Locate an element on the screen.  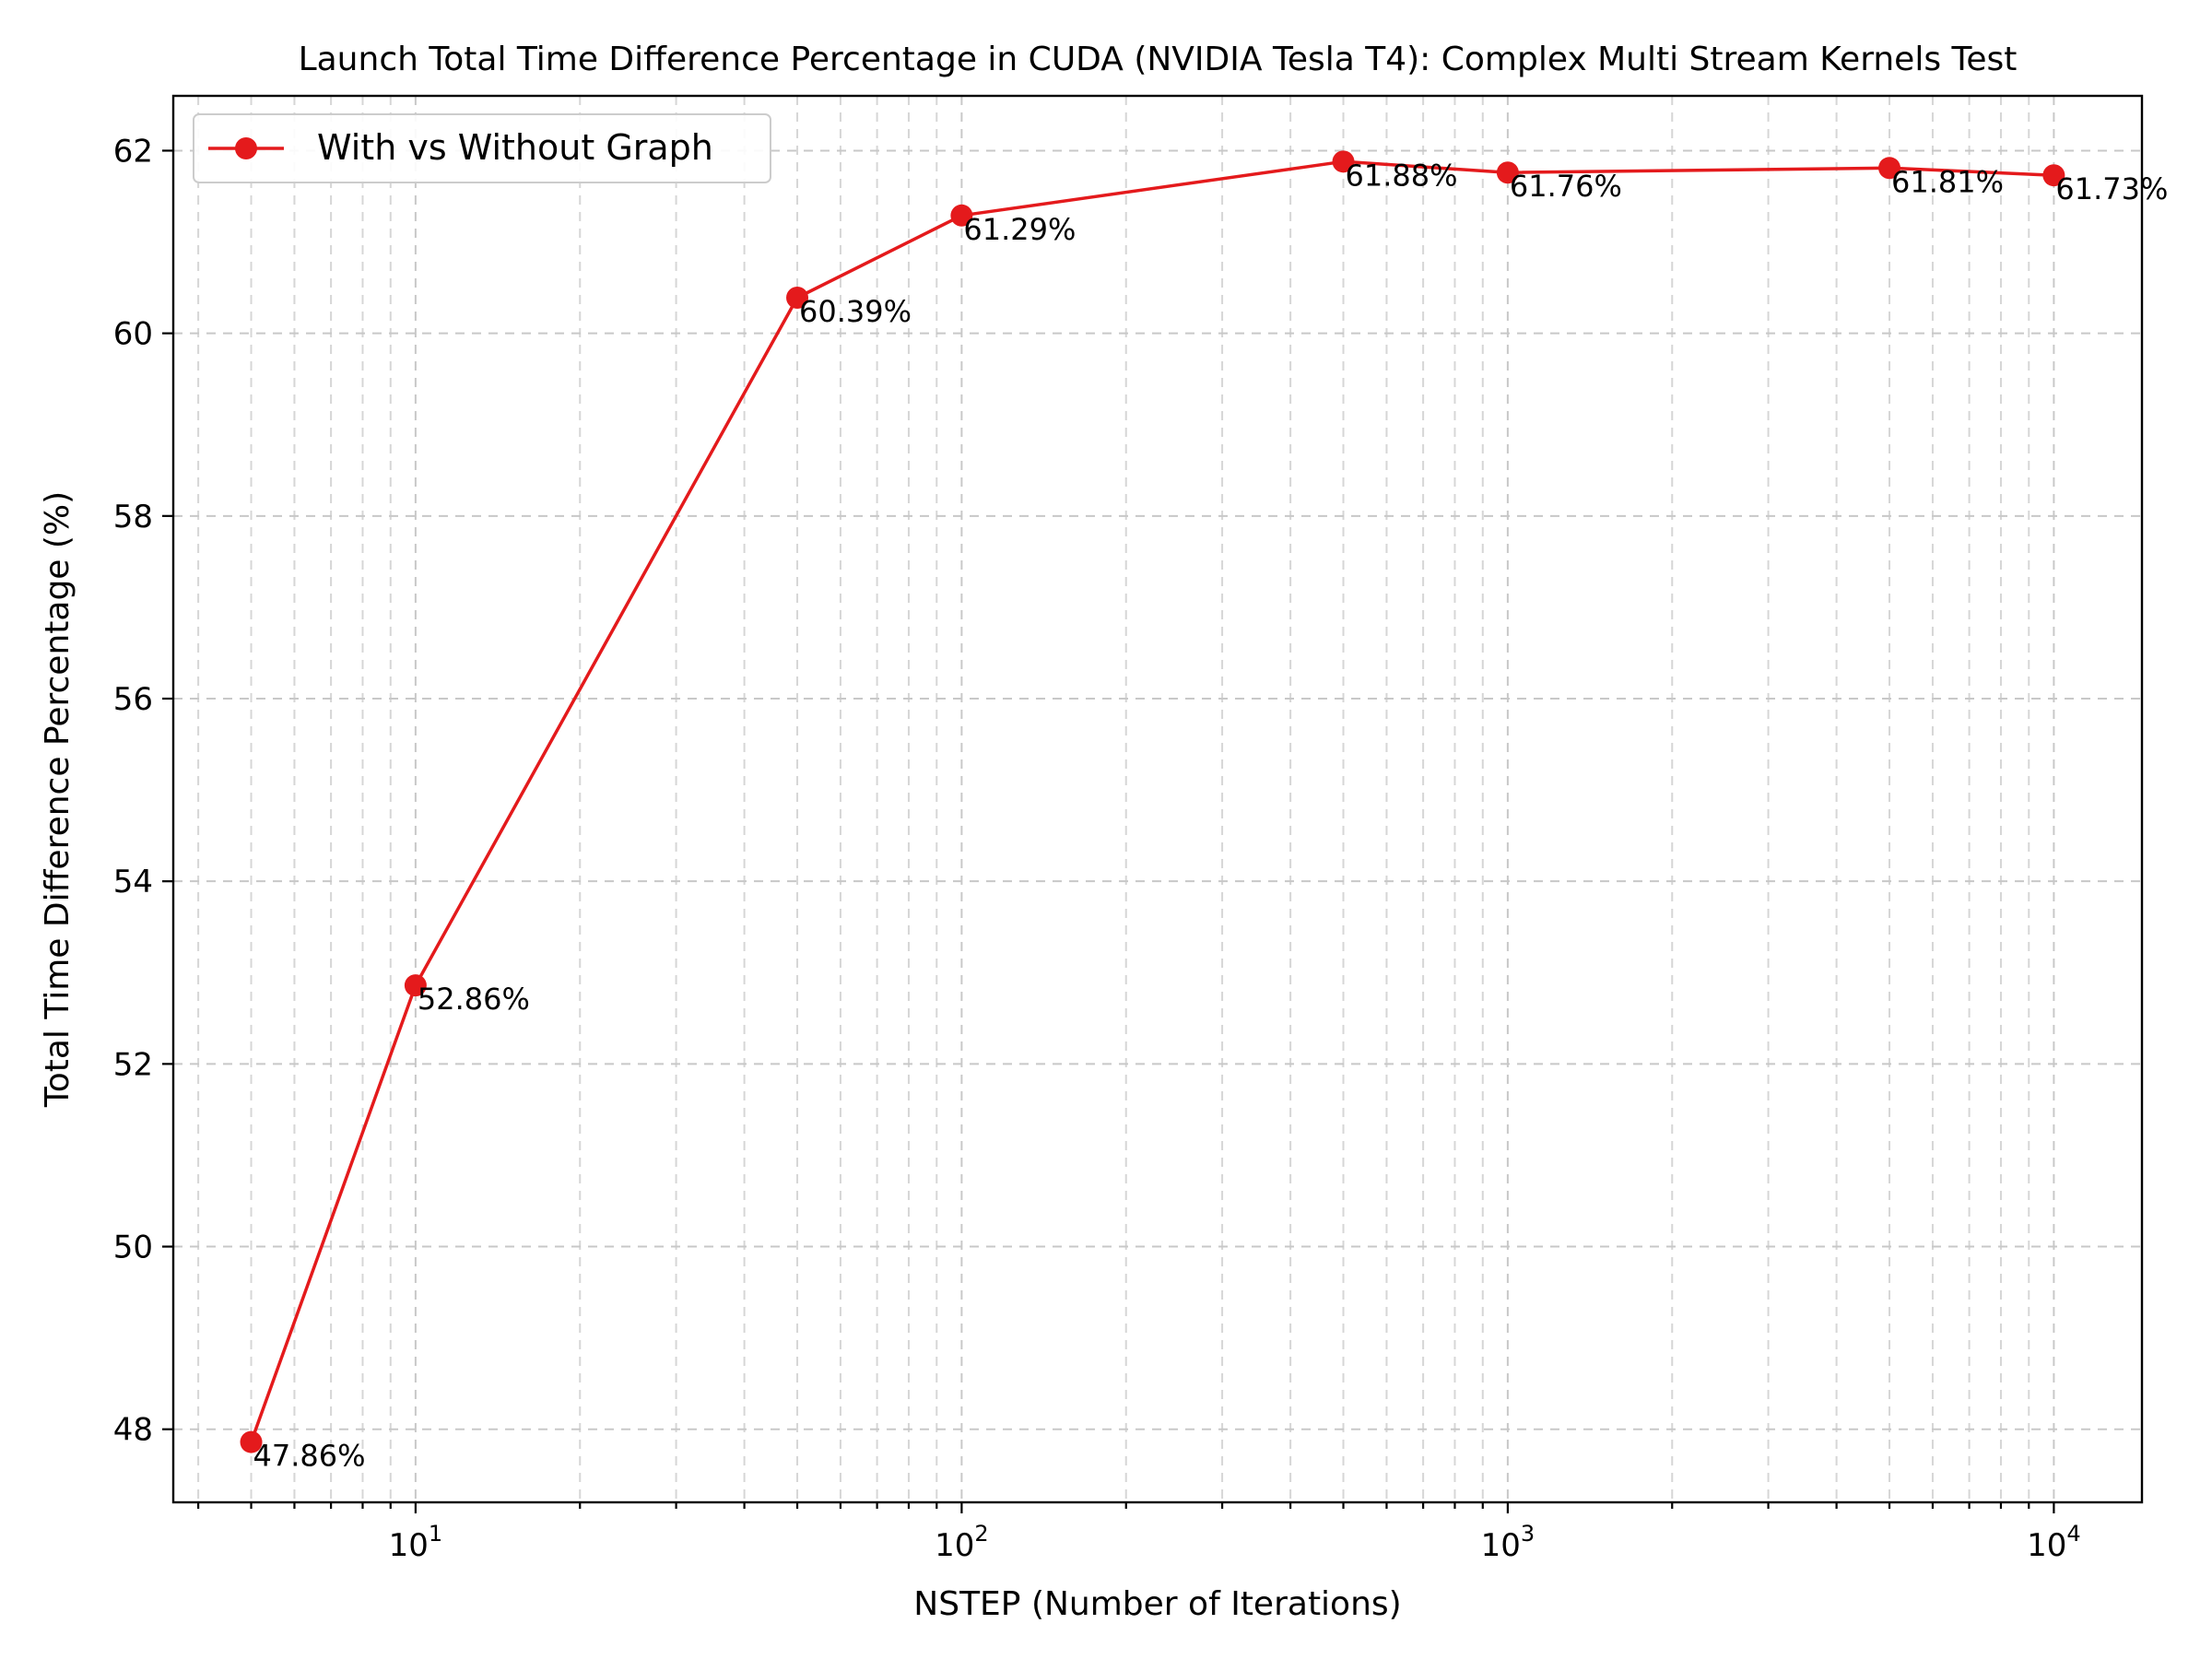
y-tick-label: 48 is located at coordinates (133, 1430).